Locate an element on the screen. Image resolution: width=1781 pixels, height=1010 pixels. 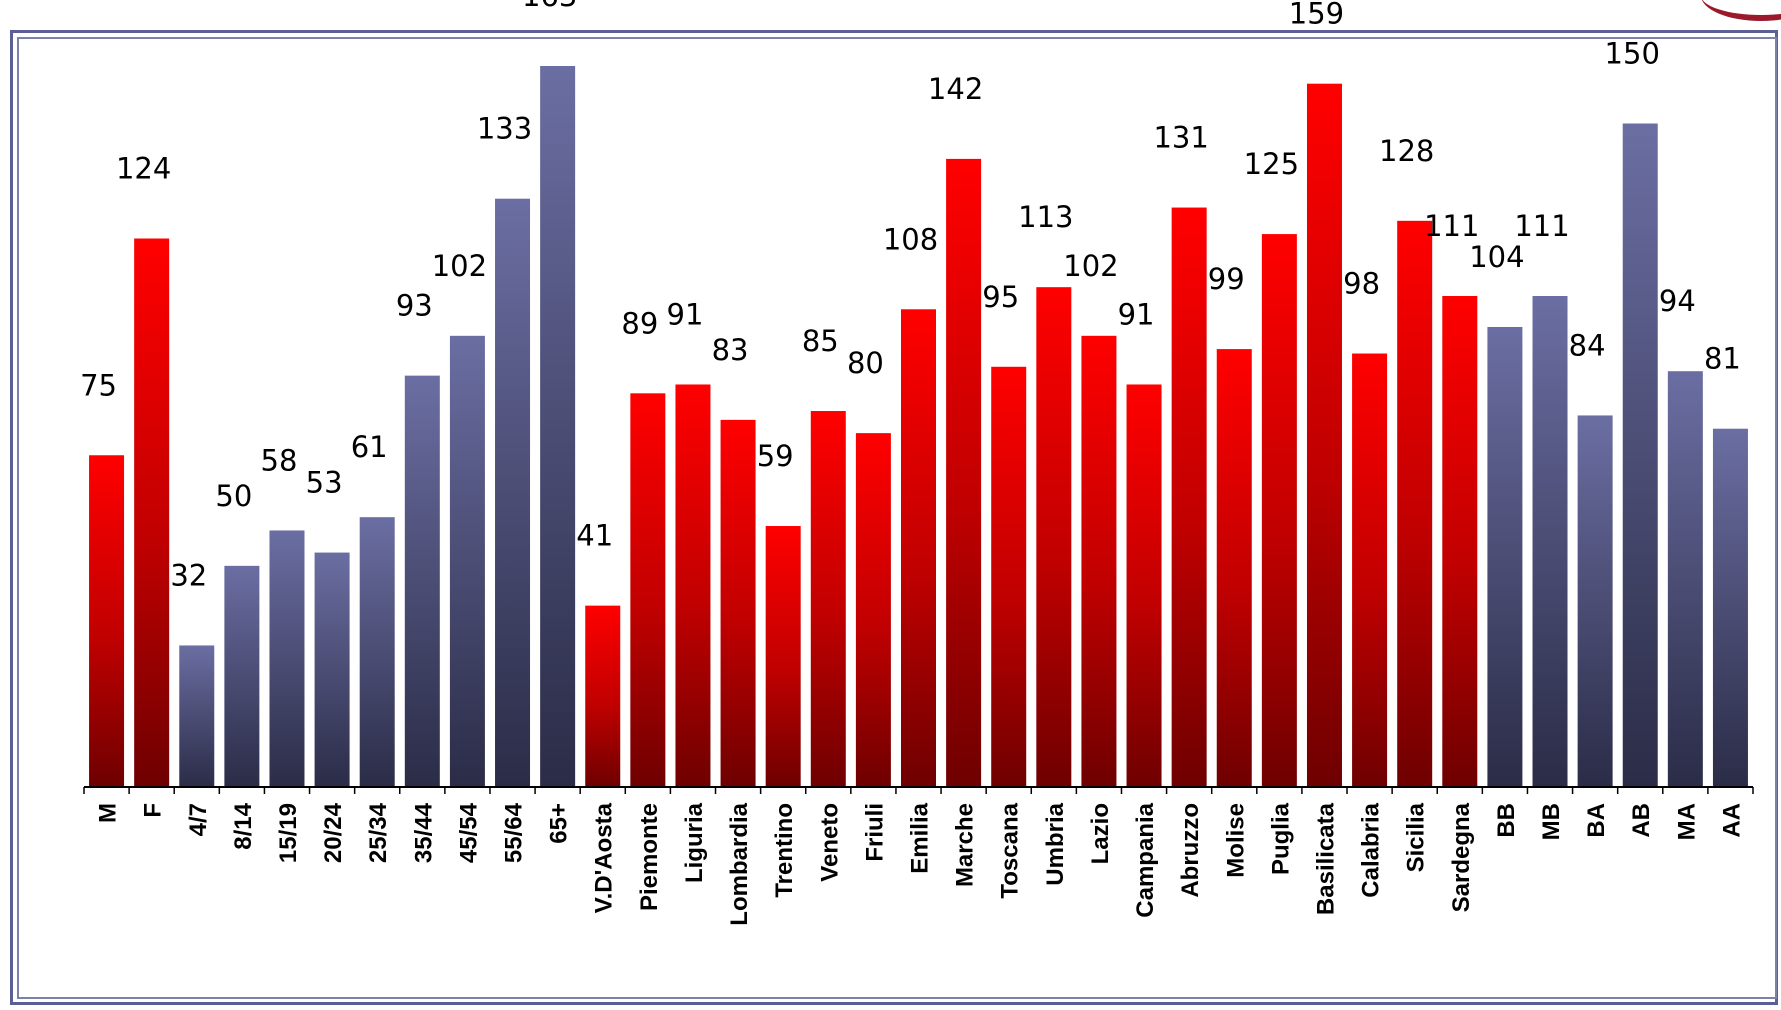
category-label: Emilia is located at coordinates (920, 837).